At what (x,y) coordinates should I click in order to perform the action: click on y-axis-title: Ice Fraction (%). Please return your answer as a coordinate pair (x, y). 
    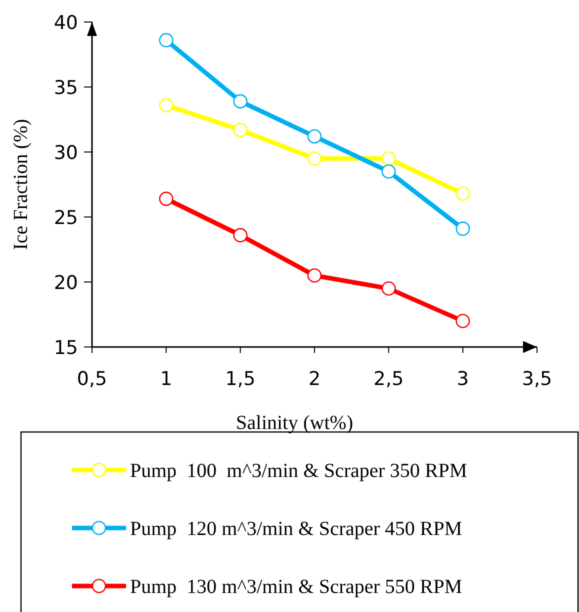
    Looking at the image, I should click on (21, 184).